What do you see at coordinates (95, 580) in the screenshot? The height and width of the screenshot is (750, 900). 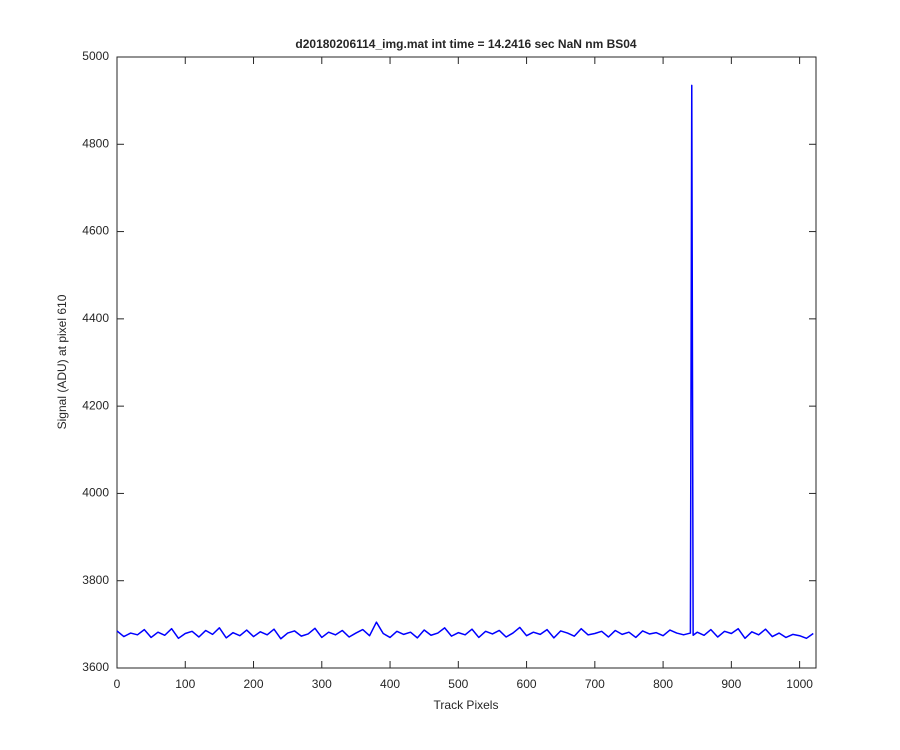 I see `y-tick-label: 3800` at bounding box center [95, 580].